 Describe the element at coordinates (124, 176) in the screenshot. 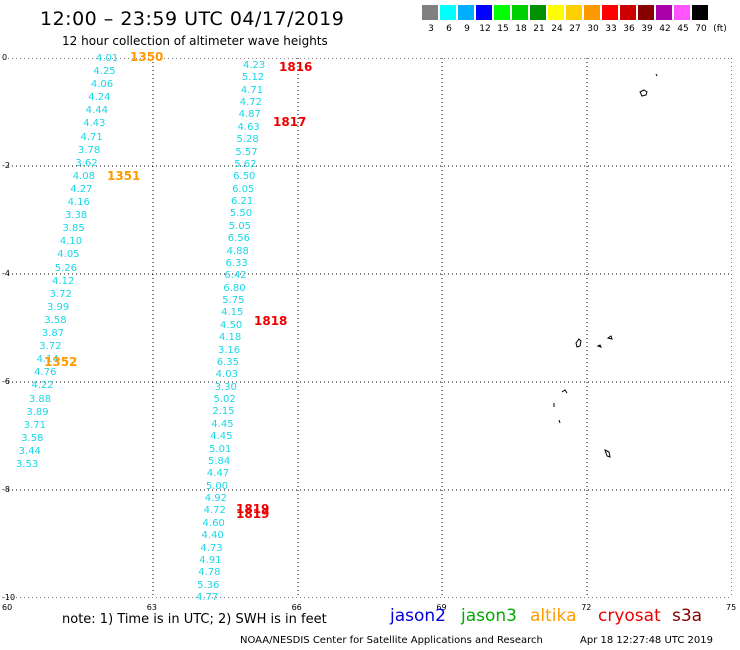

I see `time-mark: 1351` at that location.